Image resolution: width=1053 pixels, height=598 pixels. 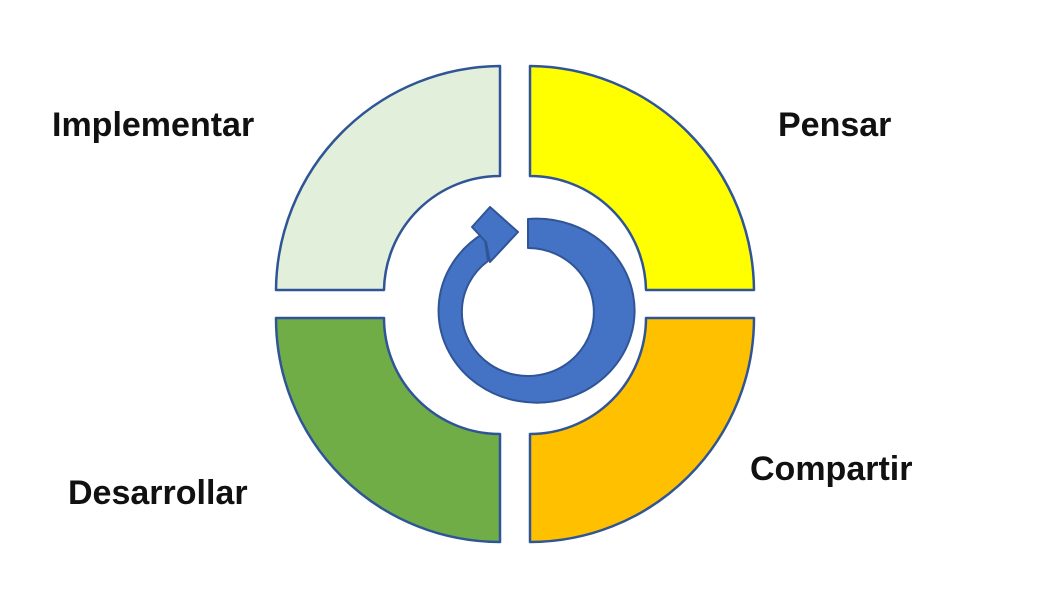 I want to click on cycle-arrow-icon, so click(x=536, y=305).